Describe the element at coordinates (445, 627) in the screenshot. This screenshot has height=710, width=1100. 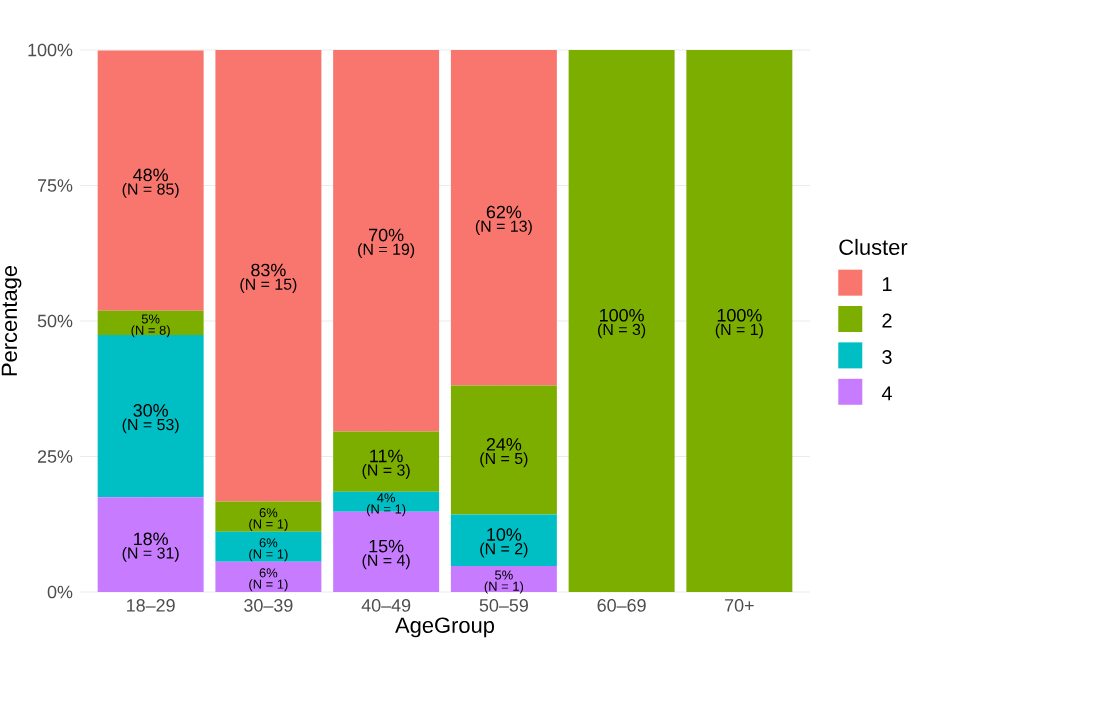
I see `x-axis-title: AgeGroup` at that location.